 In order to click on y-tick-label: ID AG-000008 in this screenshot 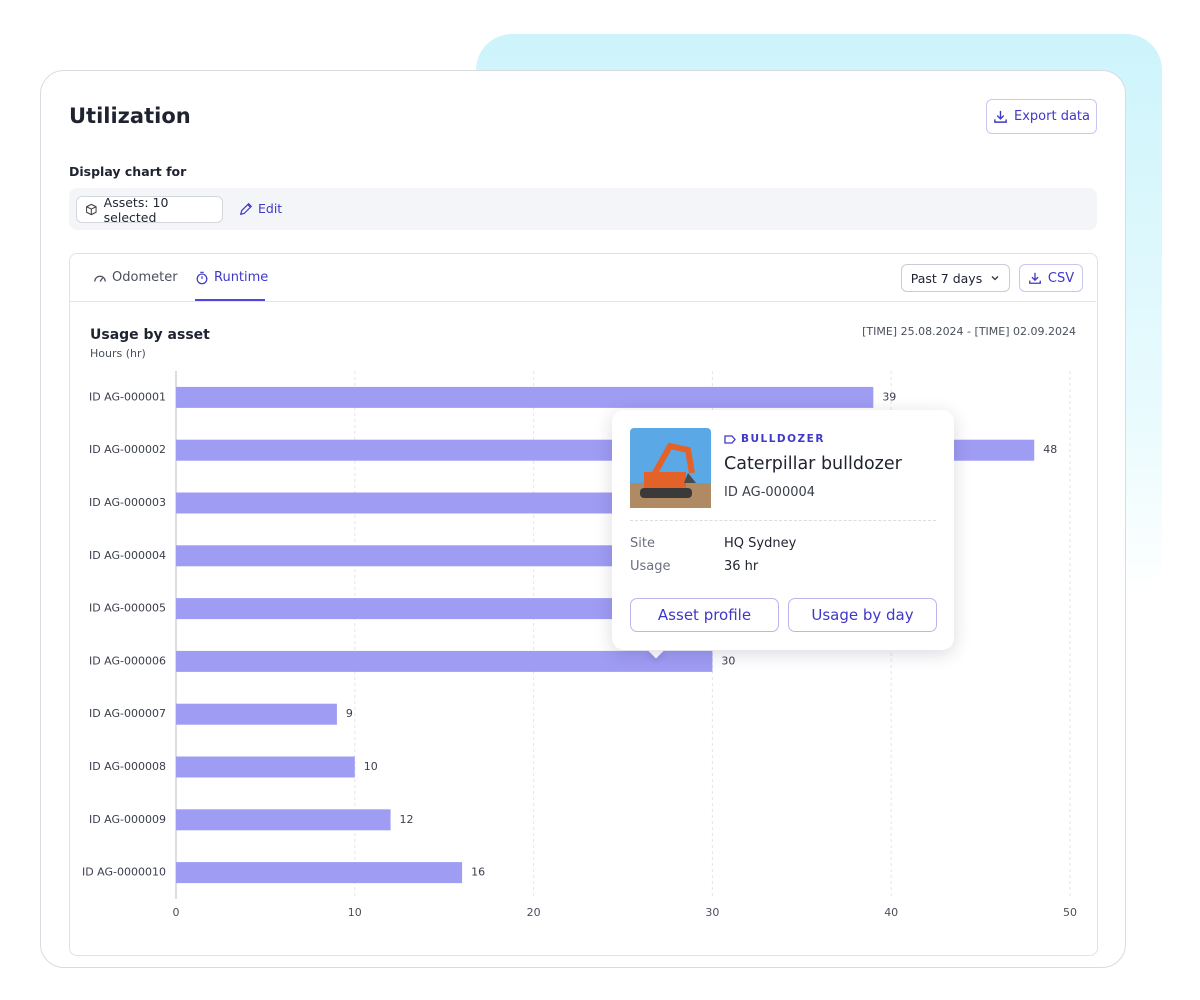, I will do `click(127, 766)`.